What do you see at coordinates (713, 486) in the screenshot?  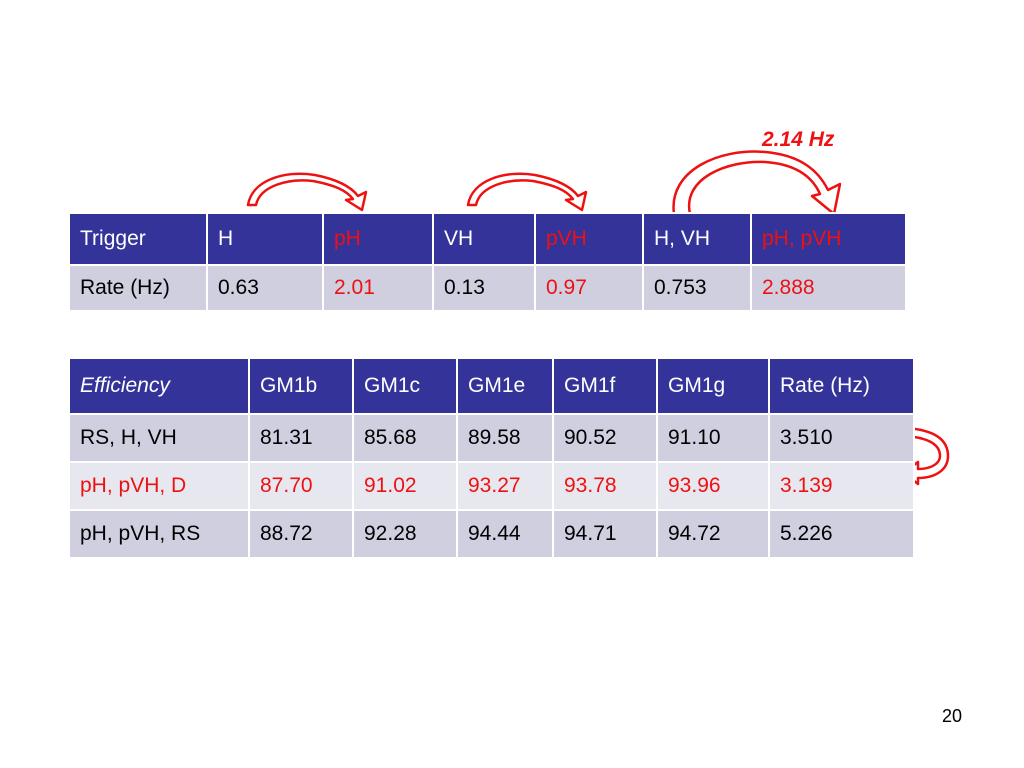 I see `cell-gm1g: 93.96` at bounding box center [713, 486].